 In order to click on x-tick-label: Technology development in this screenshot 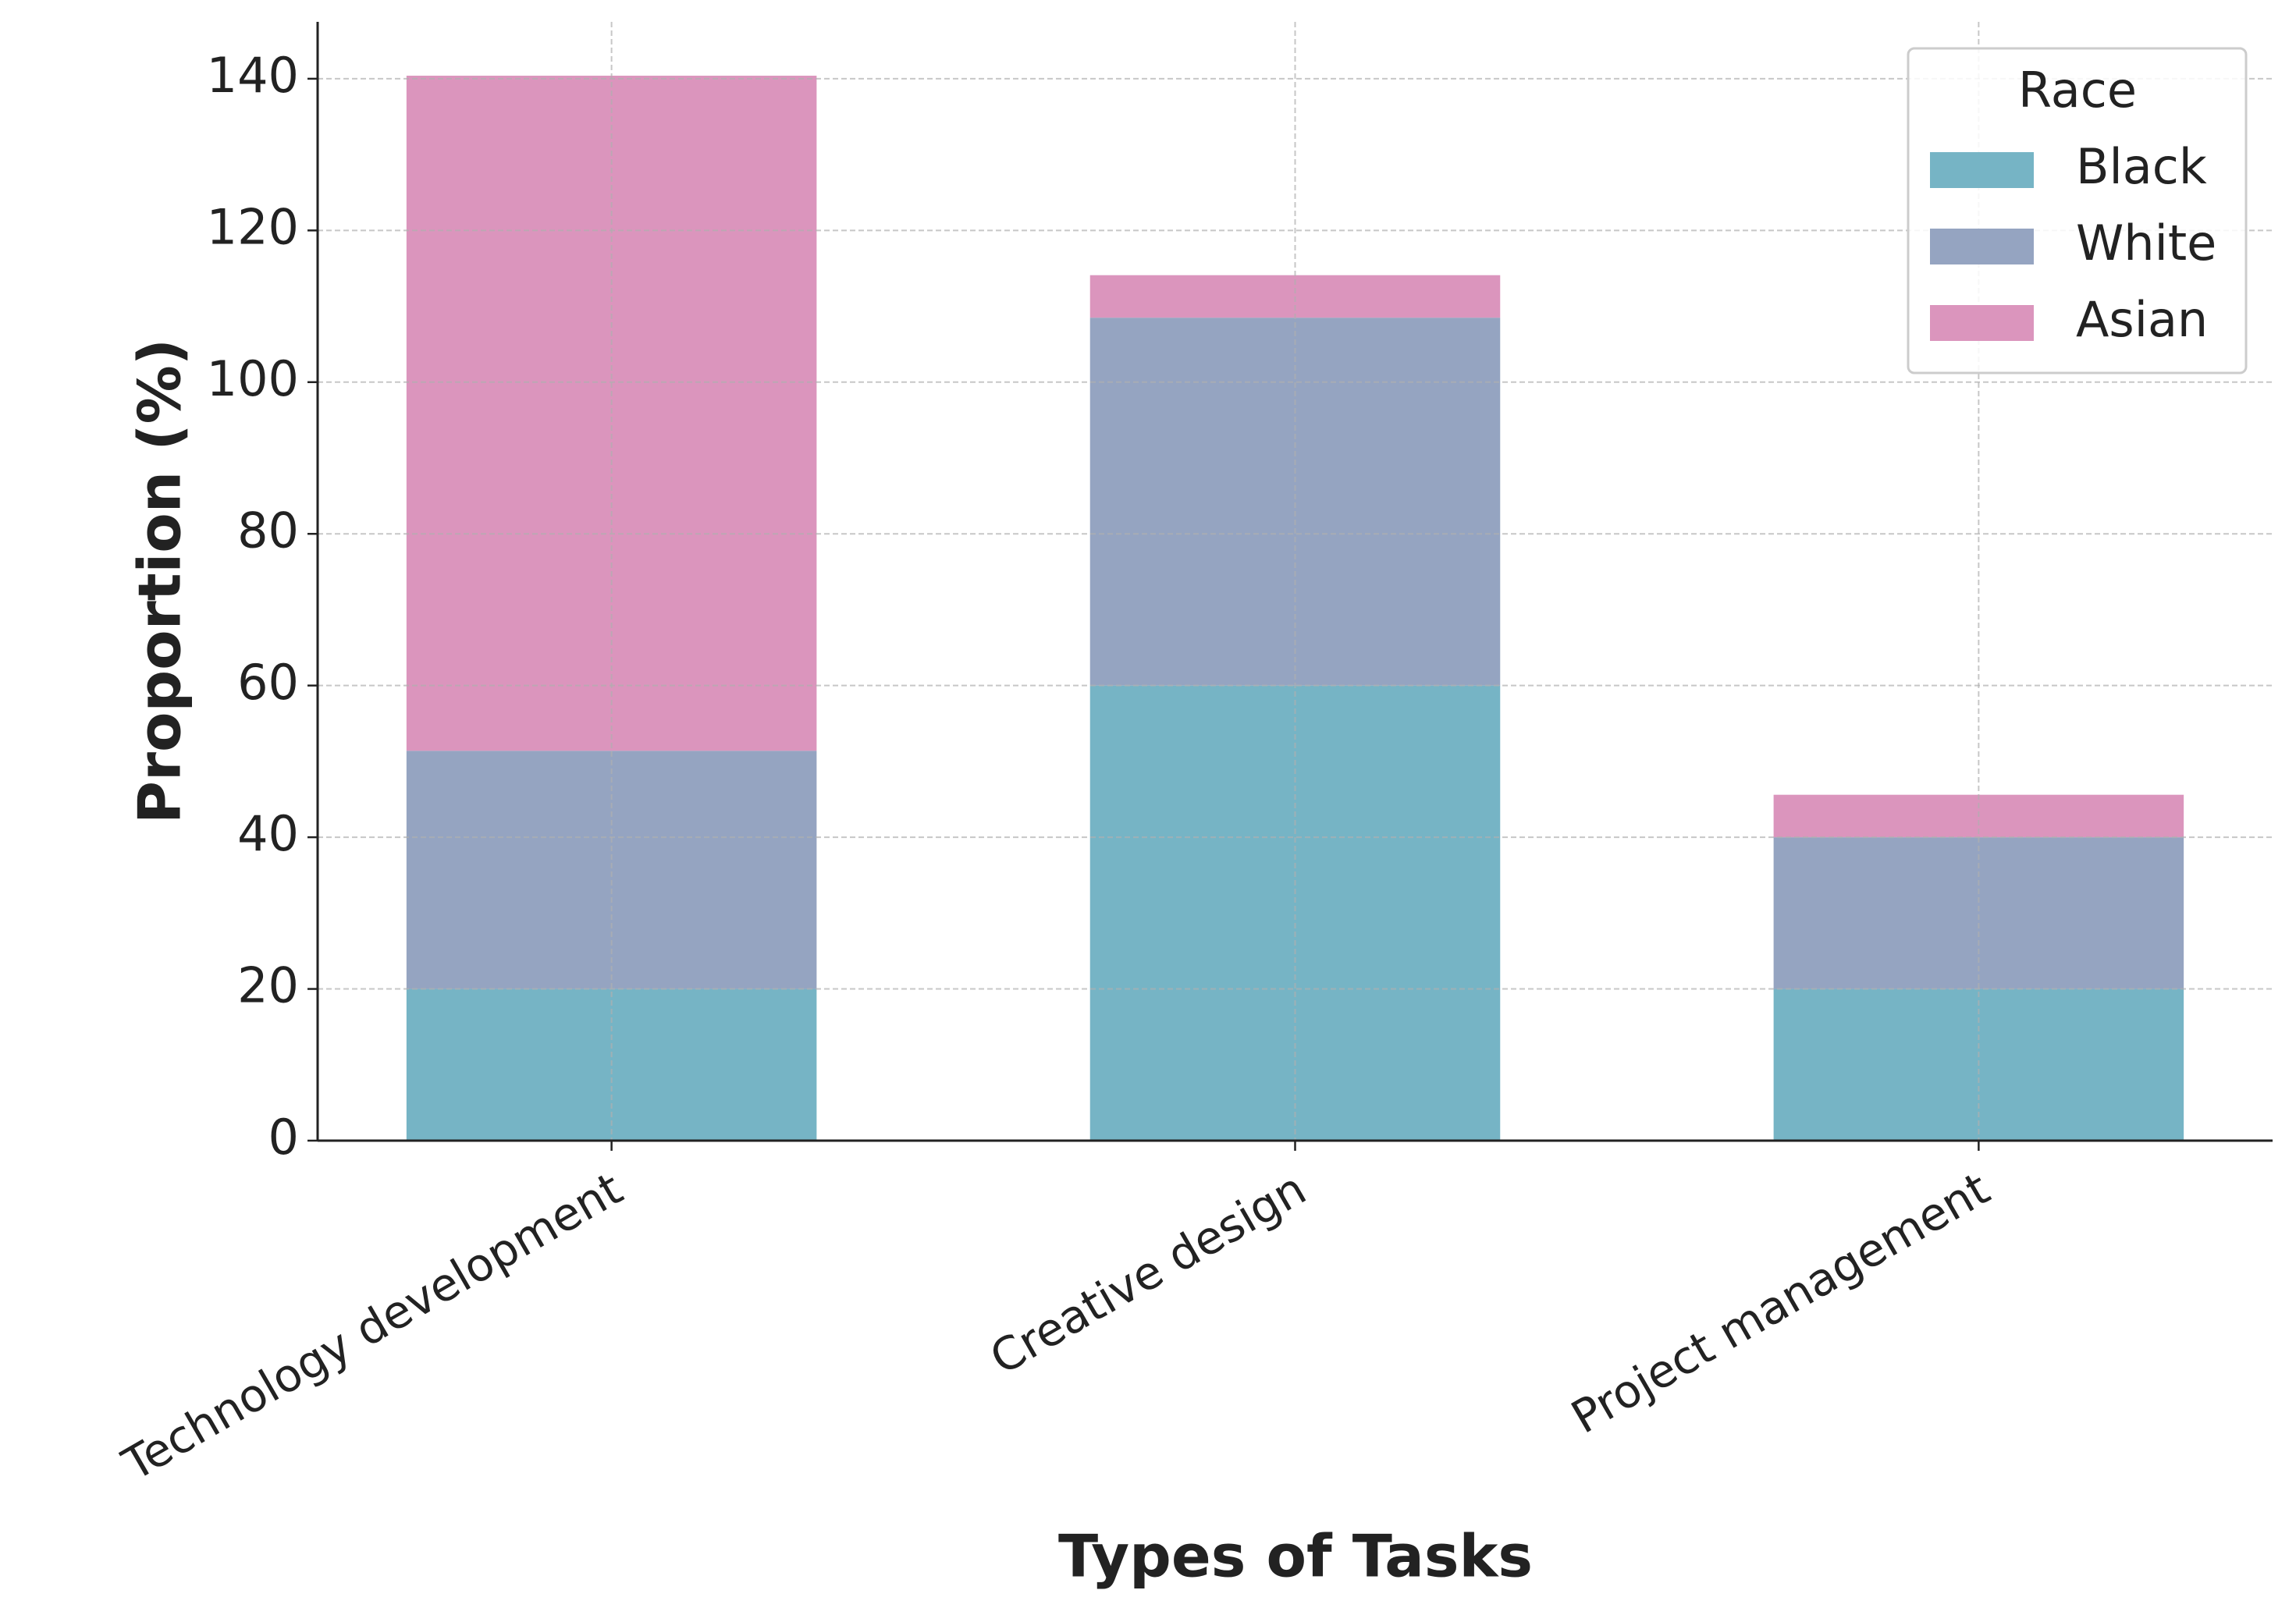, I will do `click(372, 1326)`.